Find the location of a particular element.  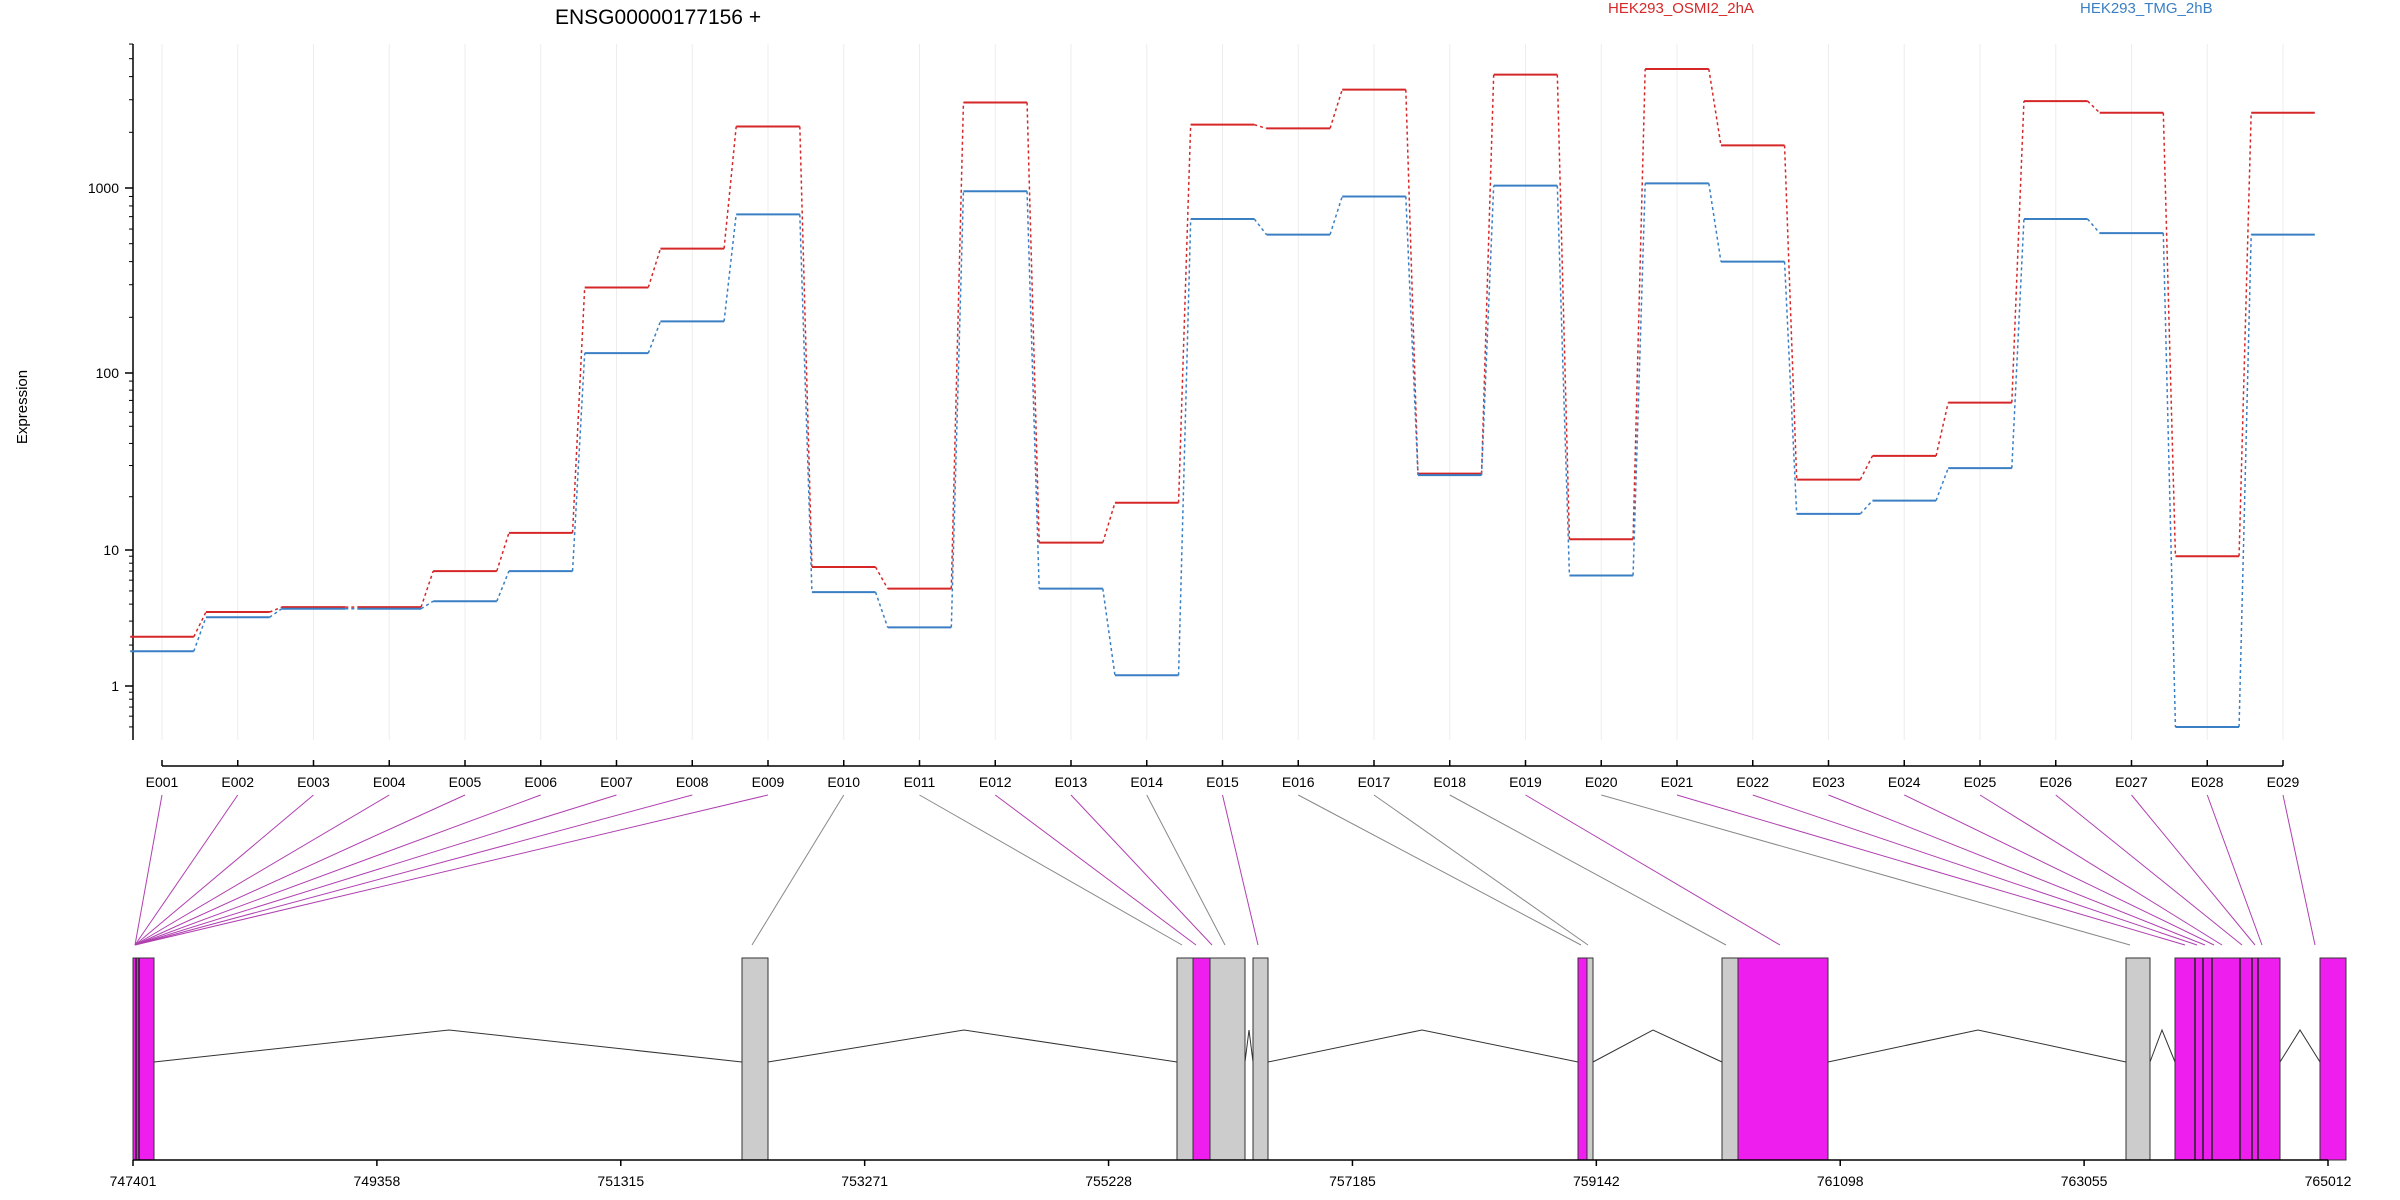

x-tick-label: E028 is located at coordinates (2207, 782).